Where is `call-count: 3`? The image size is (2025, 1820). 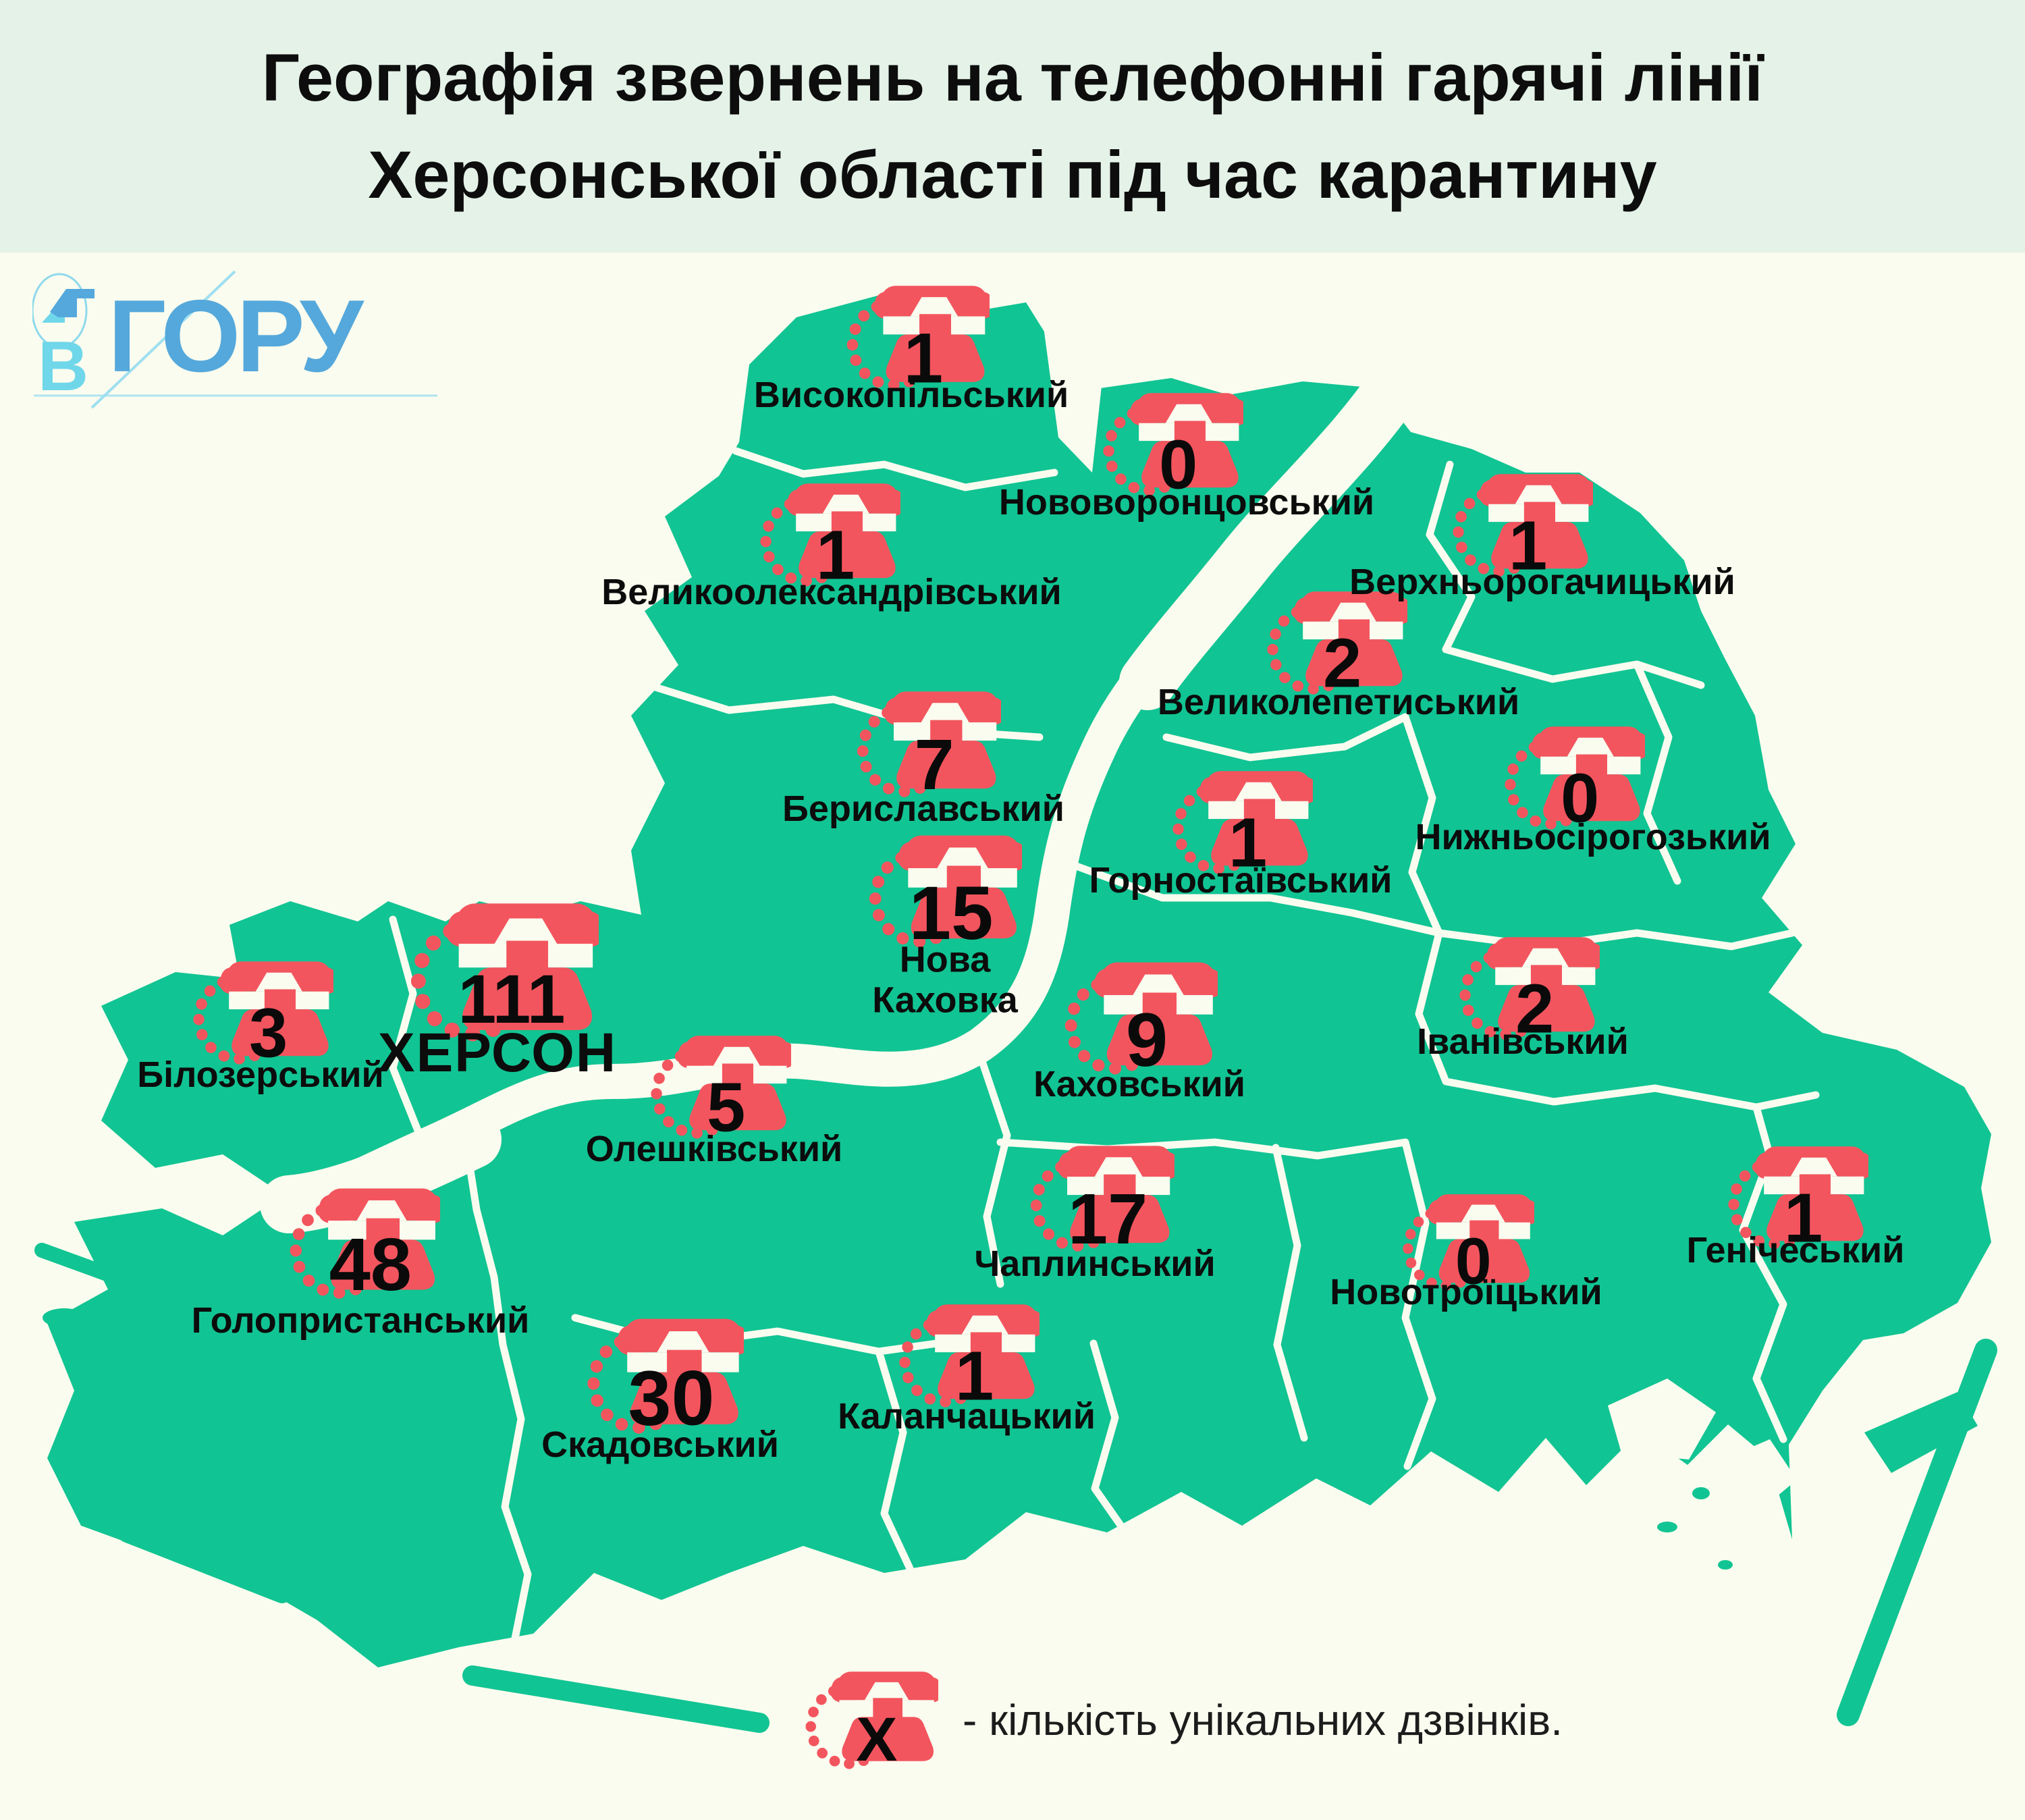 call-count: 3 is located at coordinates (268, 1033).